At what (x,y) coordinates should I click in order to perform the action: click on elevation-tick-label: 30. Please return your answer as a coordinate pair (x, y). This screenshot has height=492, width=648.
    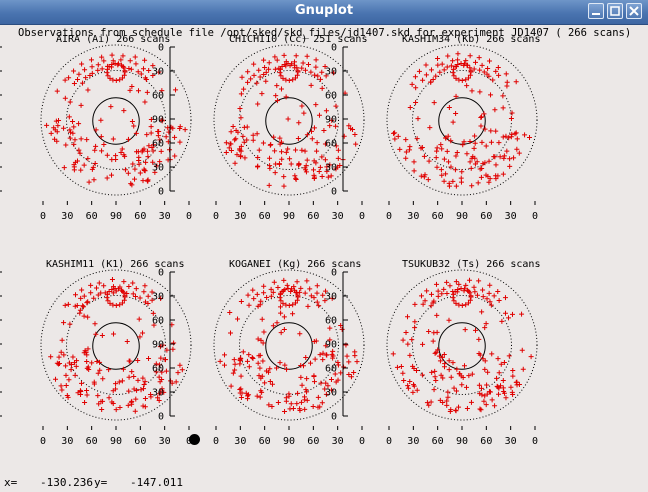
    Looking at the image, I should click on (331, 168).